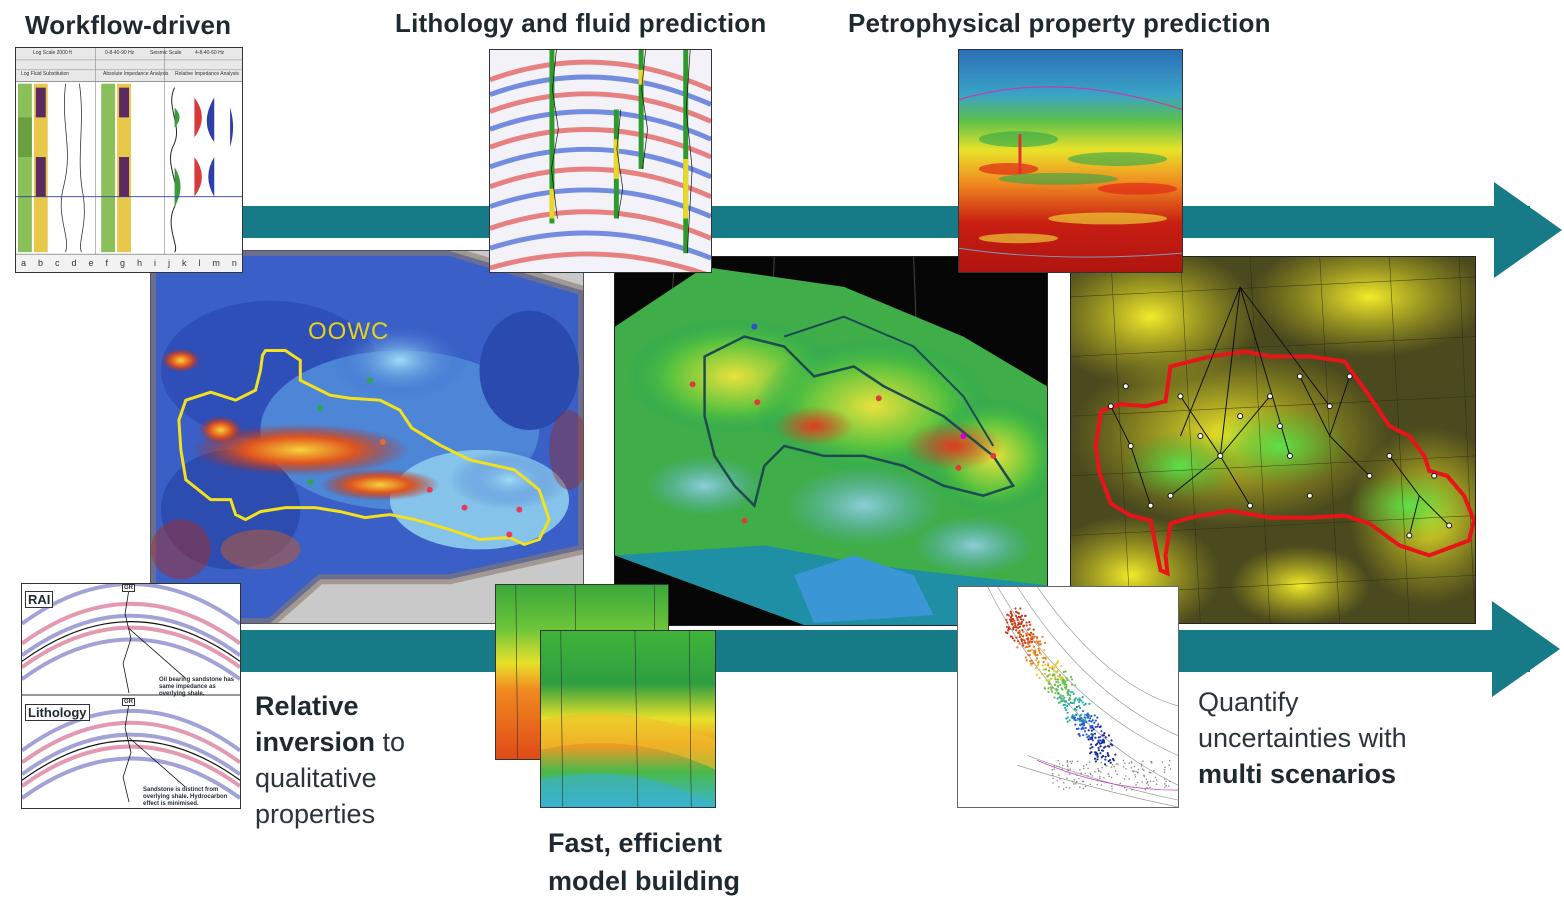 The image size is (1564, 903). Describe the element at coordinates (880, 651) in the screenshot. I see `lower-arrow-shaft` at that location.